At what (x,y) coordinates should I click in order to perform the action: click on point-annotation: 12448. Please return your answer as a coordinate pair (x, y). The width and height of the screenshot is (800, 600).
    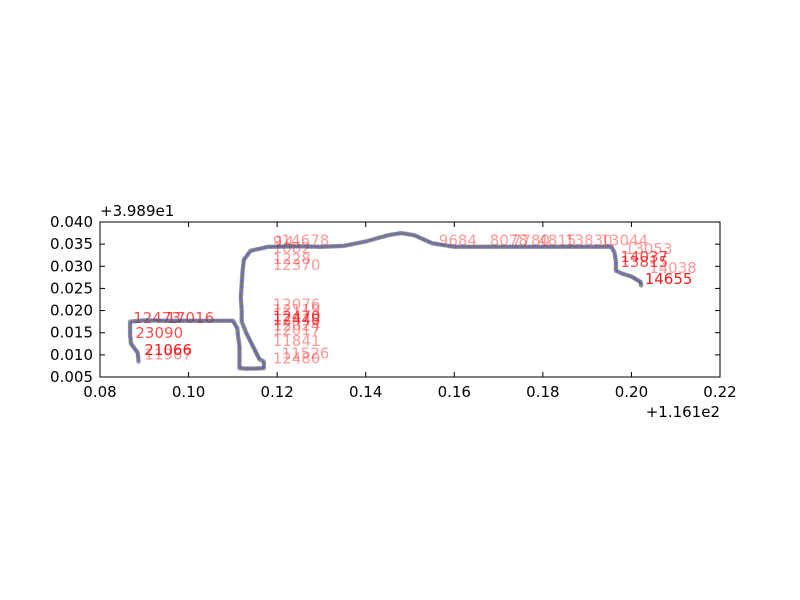
    Looking at the image, I should click on (297, 320).